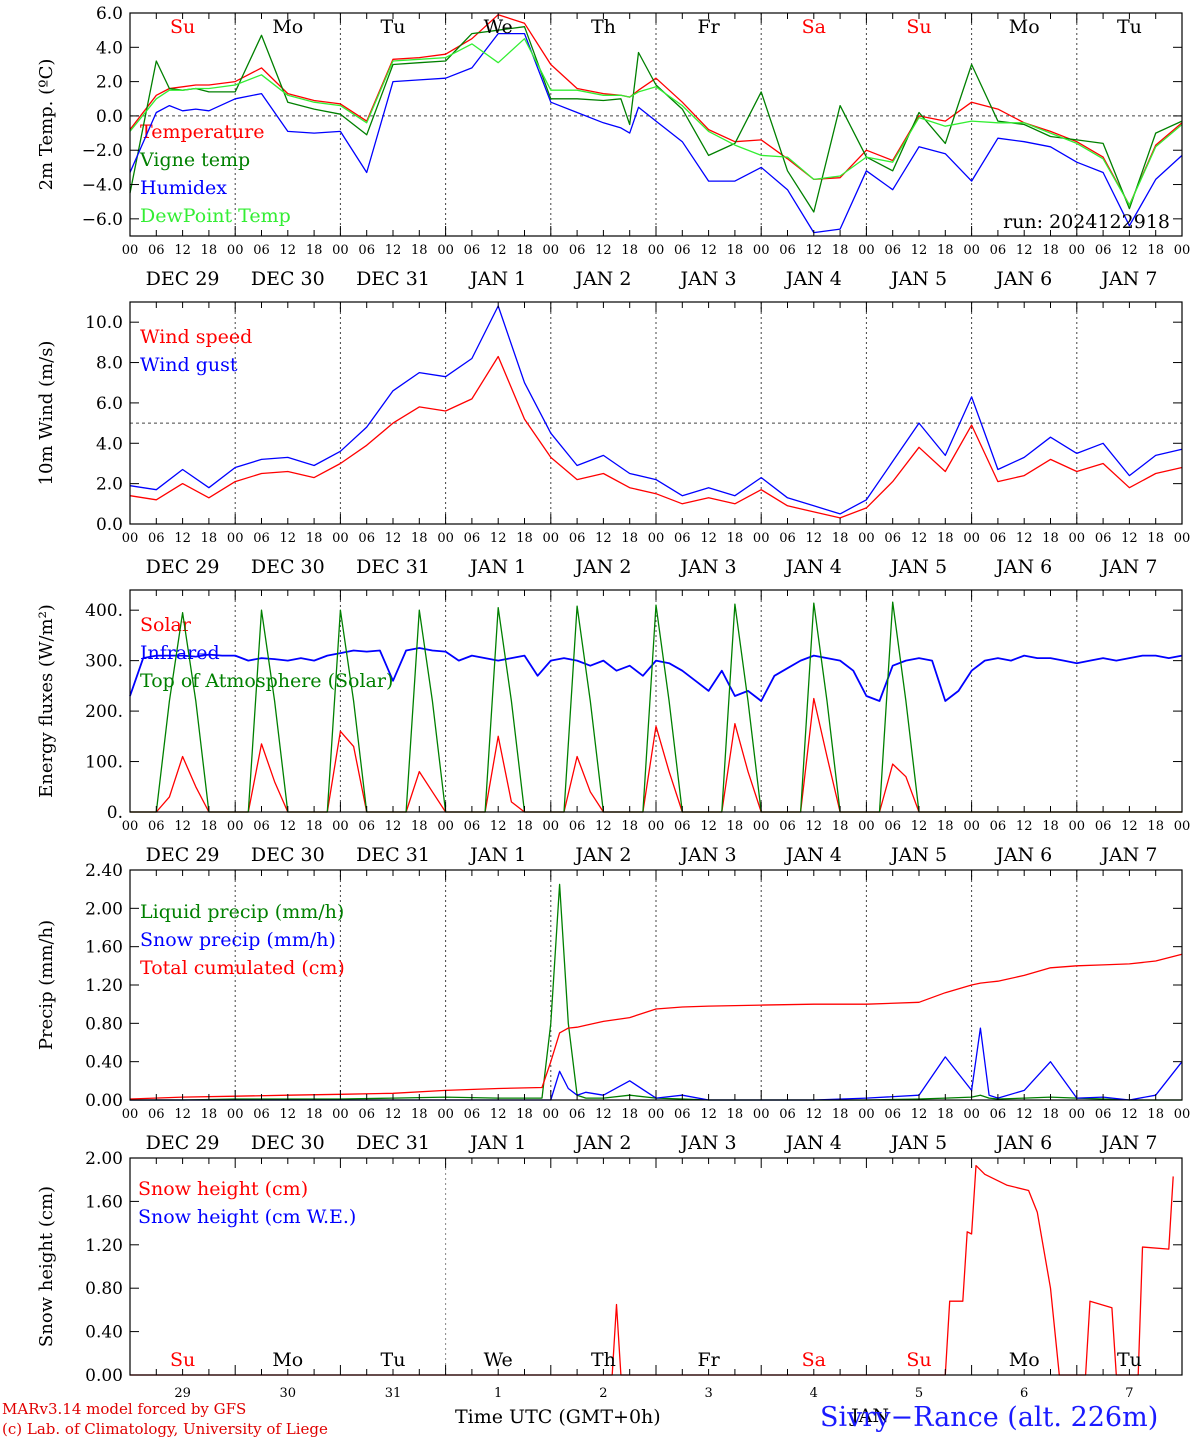 This screenshot has width=1194, height=1440. I want to click on y-tick-label: 400., so click(104, 611).